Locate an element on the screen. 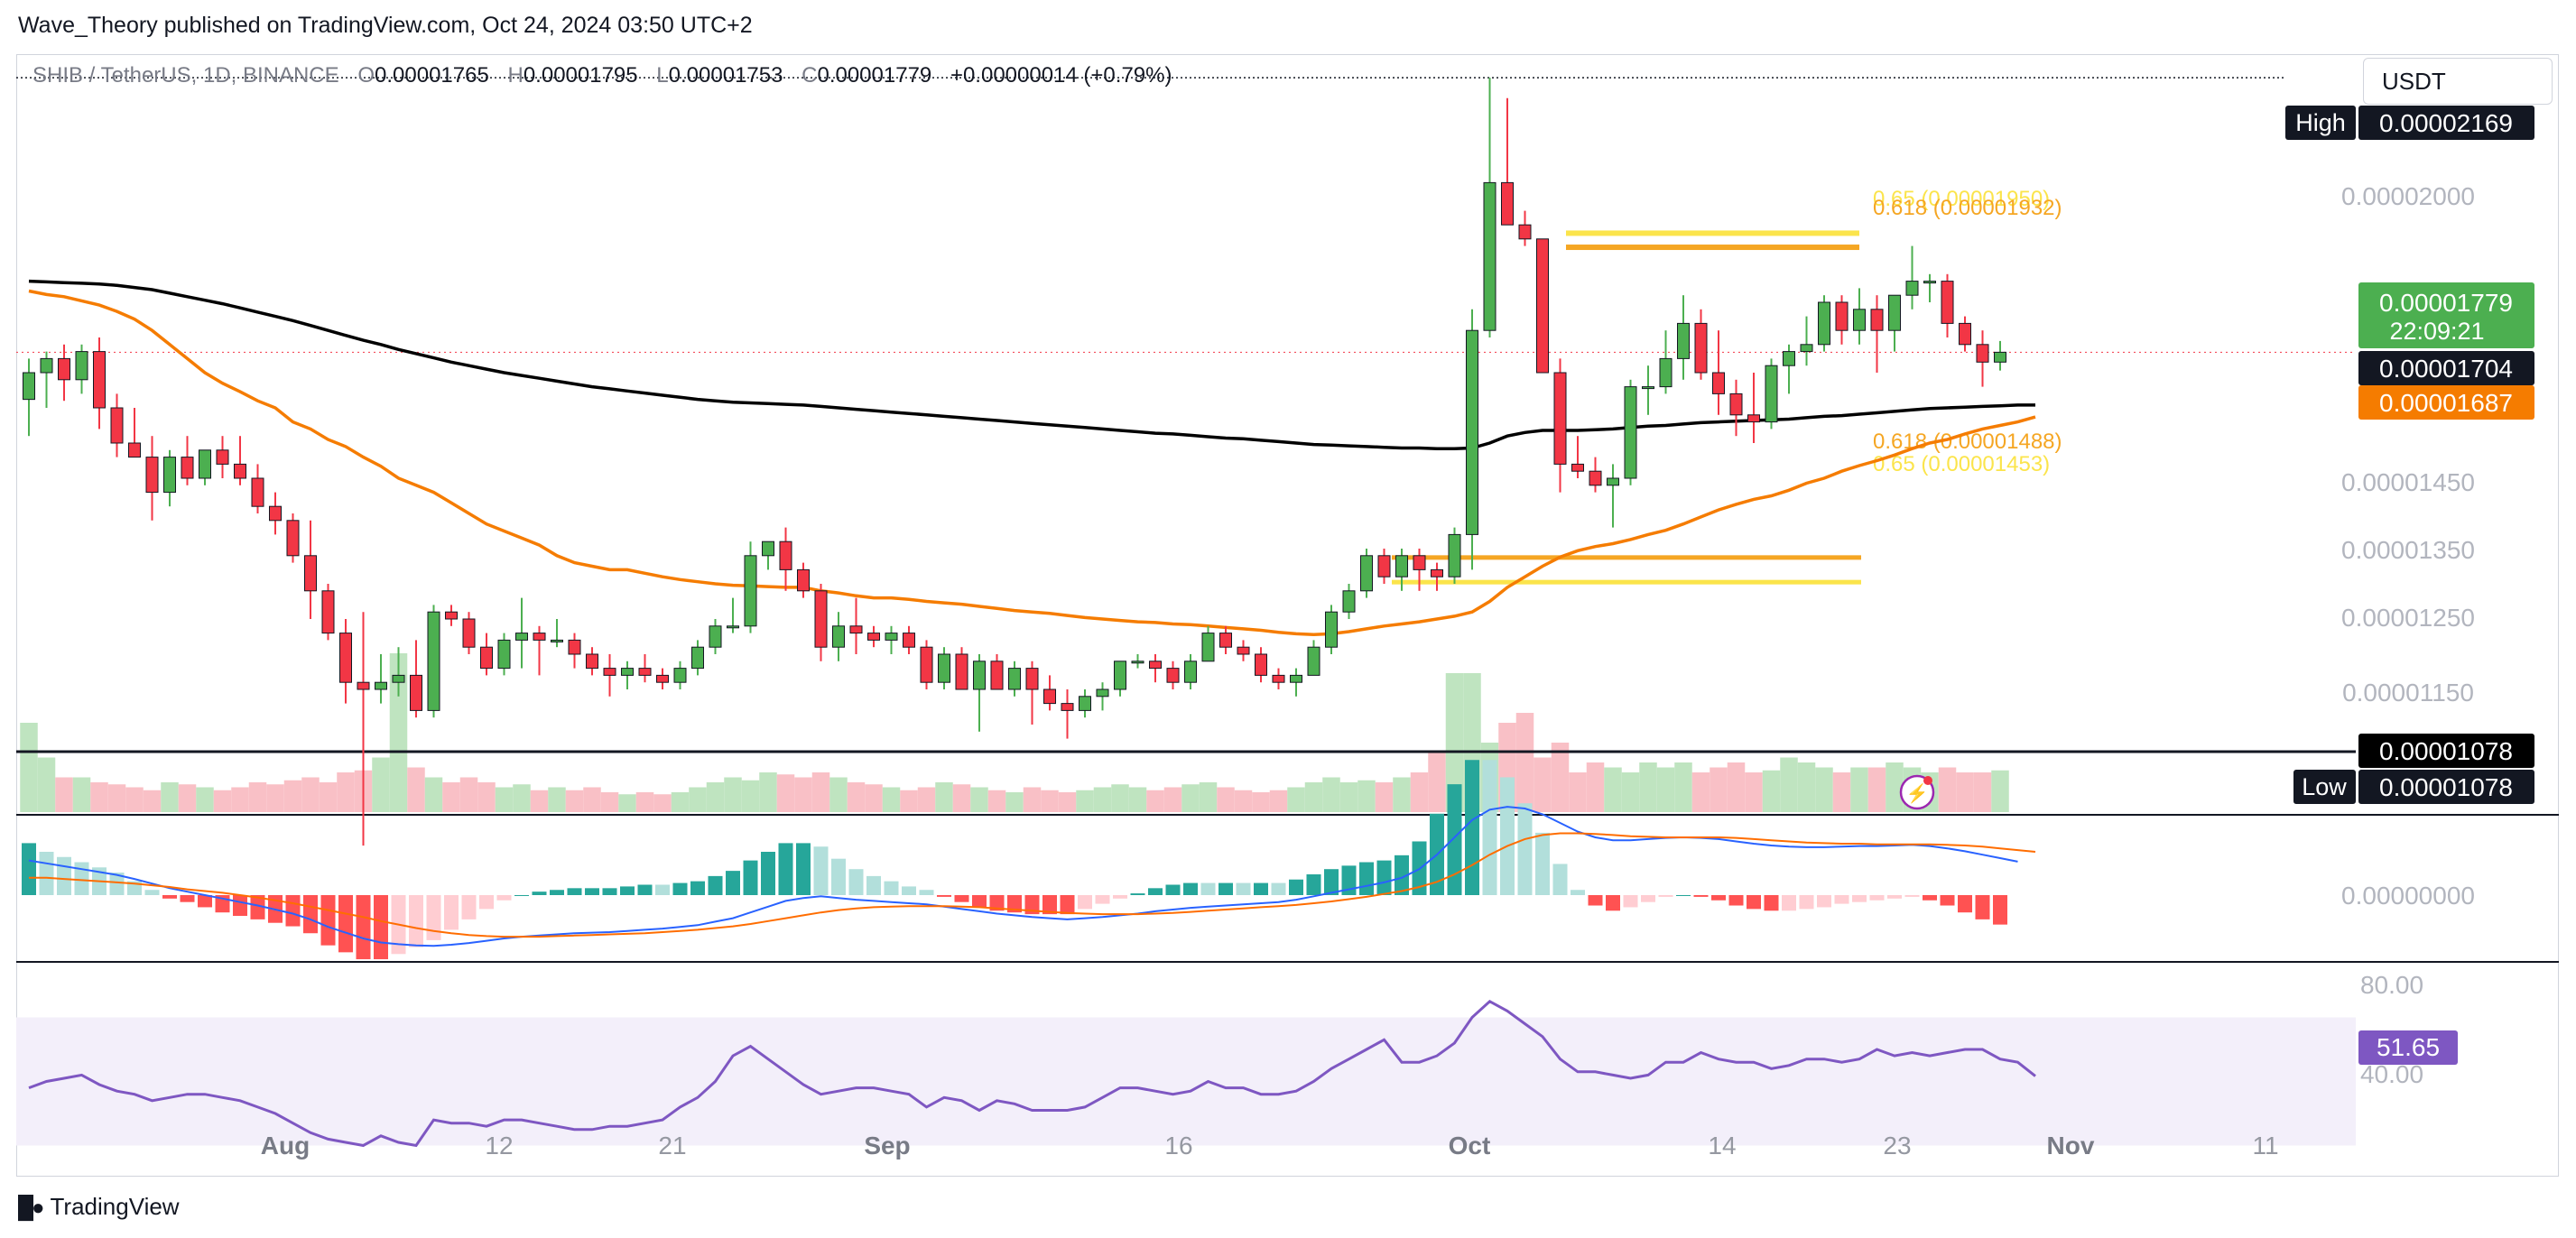 This screenshot has width=2576, height=1238. change-value: +0.00000014 (+0.79%) is located at coordinates (1061, 75).